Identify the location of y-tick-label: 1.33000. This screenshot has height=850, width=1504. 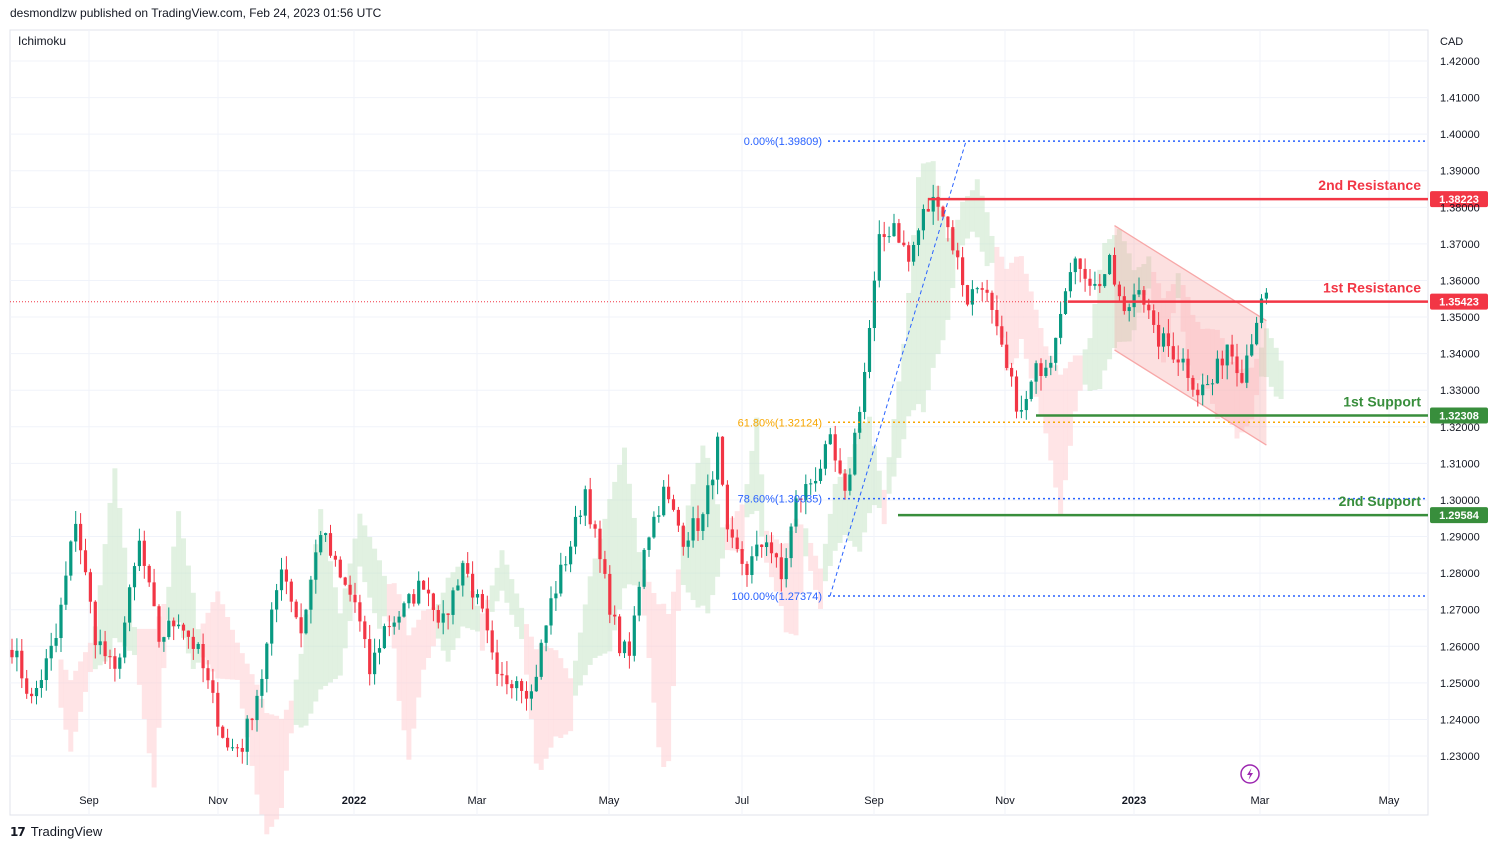
(1460, 391).